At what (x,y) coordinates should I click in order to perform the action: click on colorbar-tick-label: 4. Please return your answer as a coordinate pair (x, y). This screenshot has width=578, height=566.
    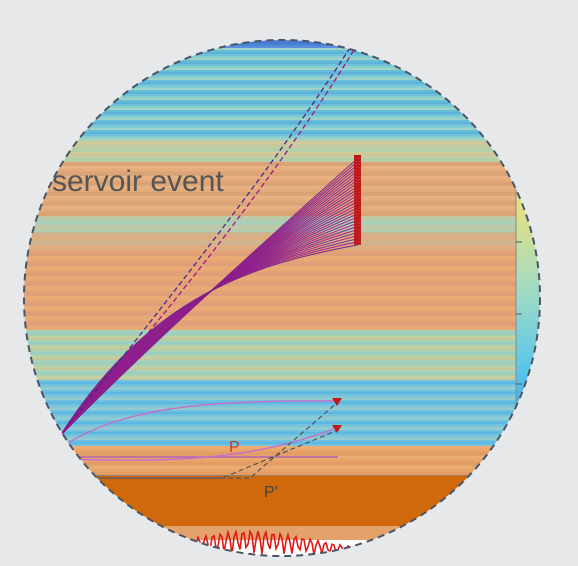
    Looking at the image, I should click on (548, 387).